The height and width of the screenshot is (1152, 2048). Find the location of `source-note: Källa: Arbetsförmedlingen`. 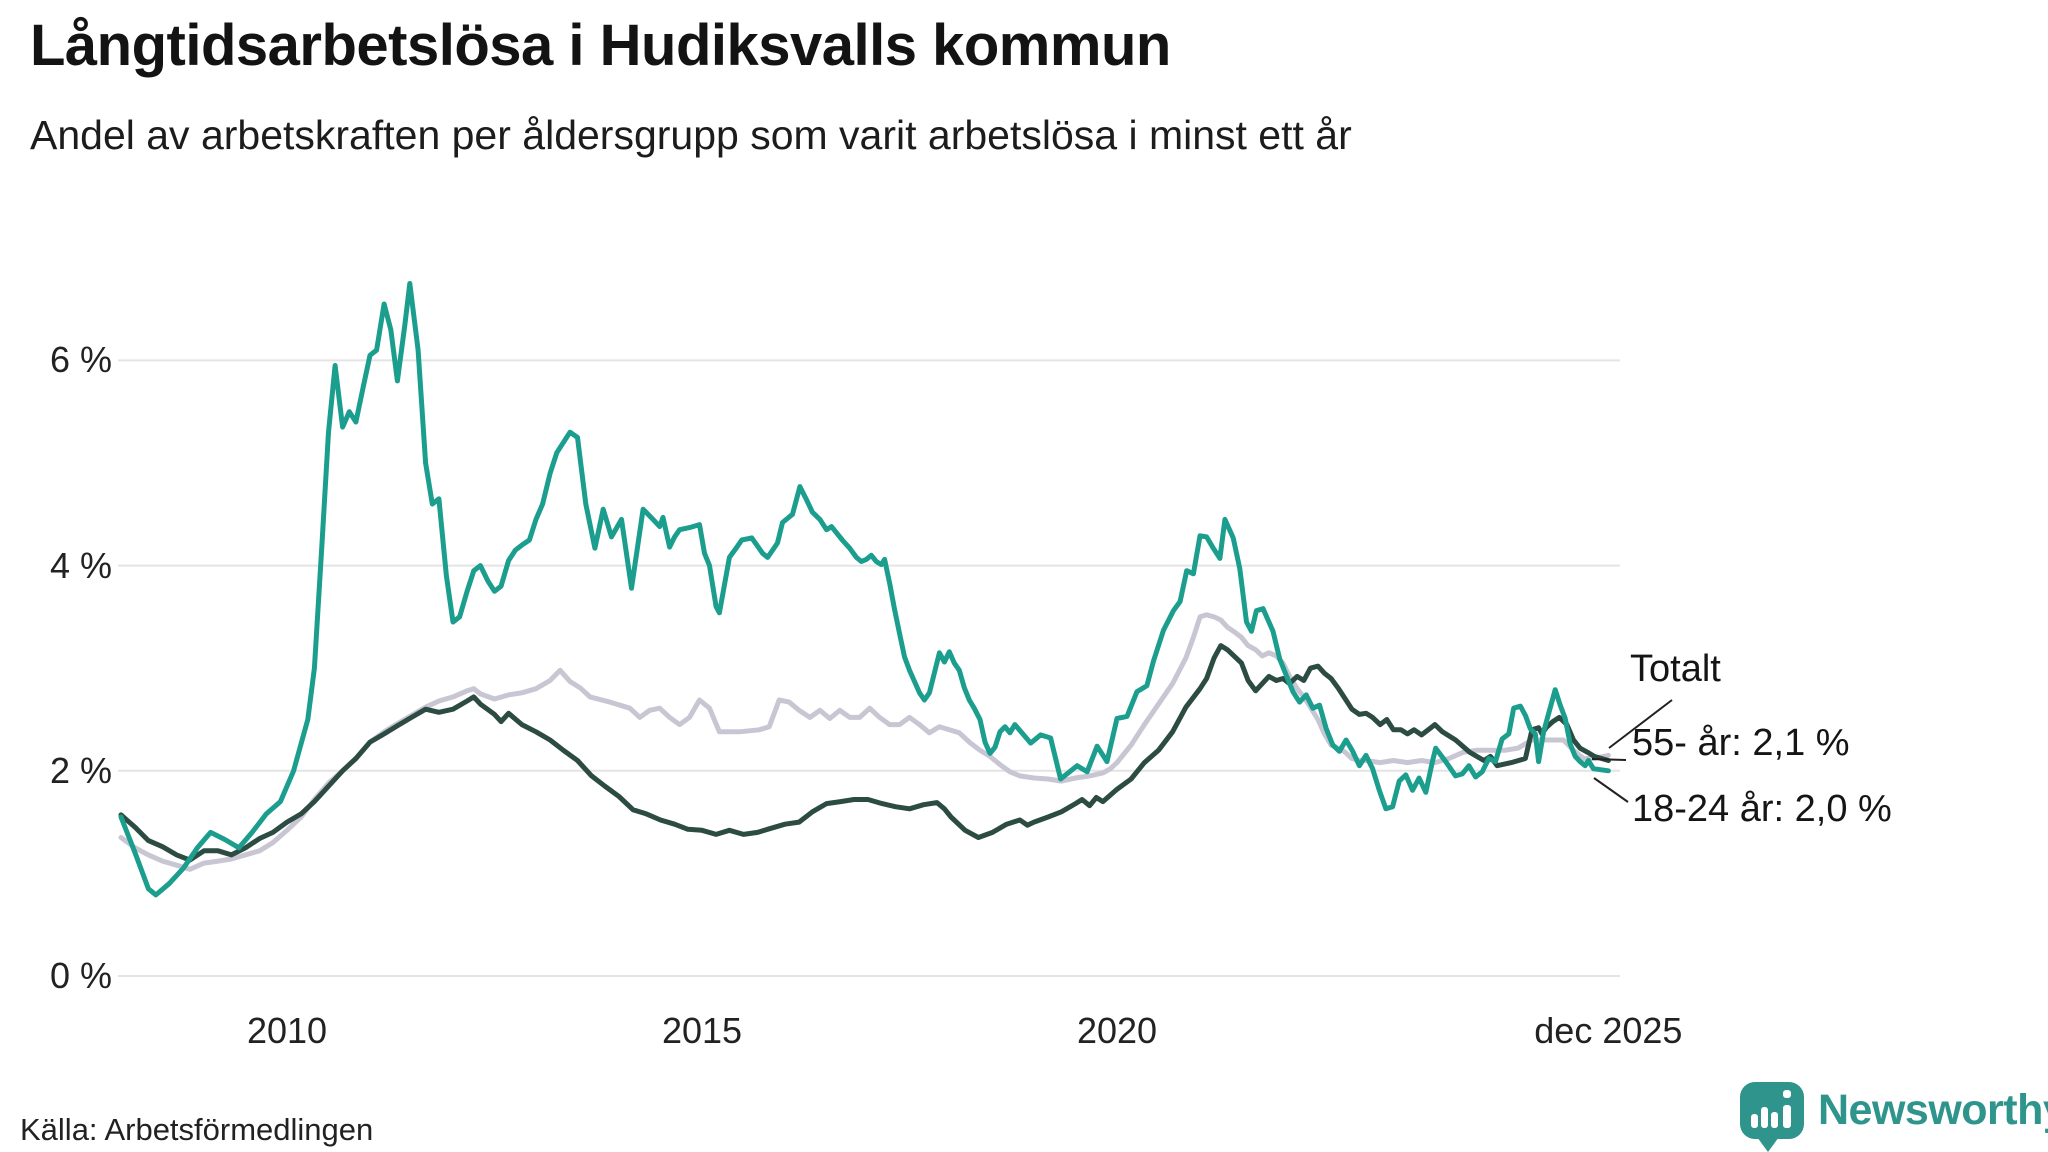

source-note: Källa: Arbetsförmedlingen is located at coordinates (197, 1129).